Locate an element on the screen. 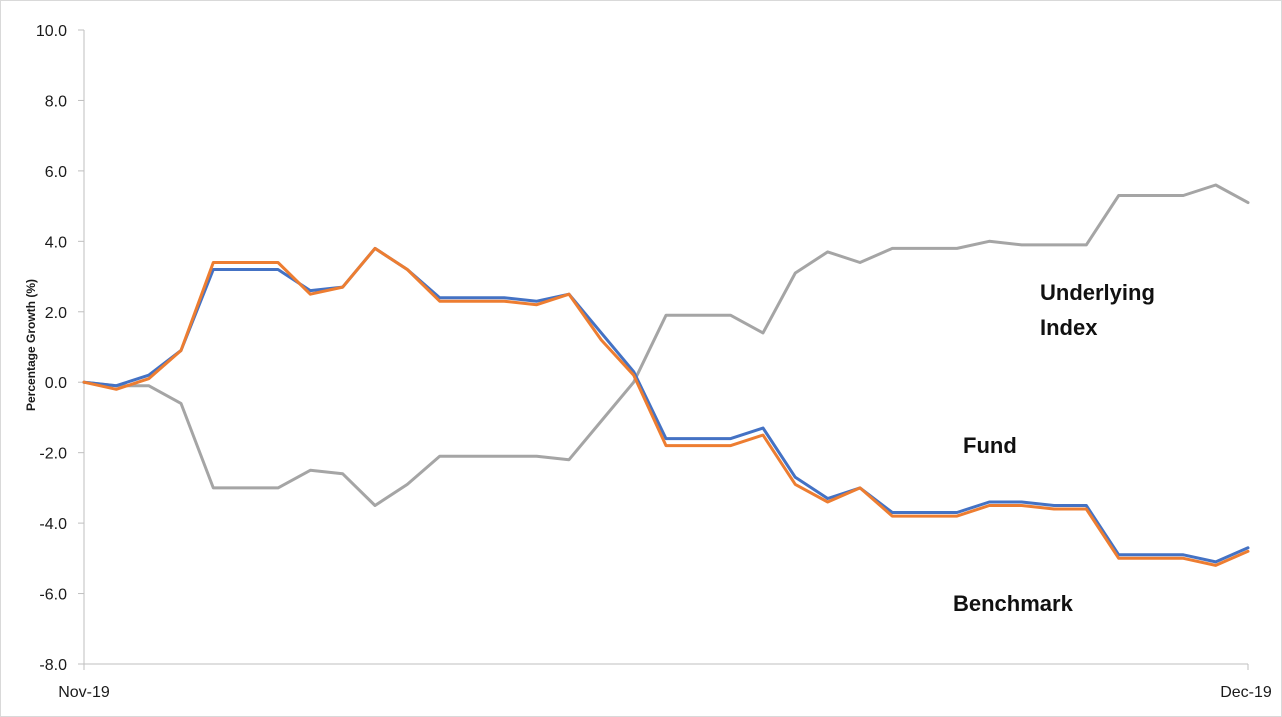 This screenshot has height=717, width=1282. y-tick-label: -2.0 is located at coordinates (53, 454).